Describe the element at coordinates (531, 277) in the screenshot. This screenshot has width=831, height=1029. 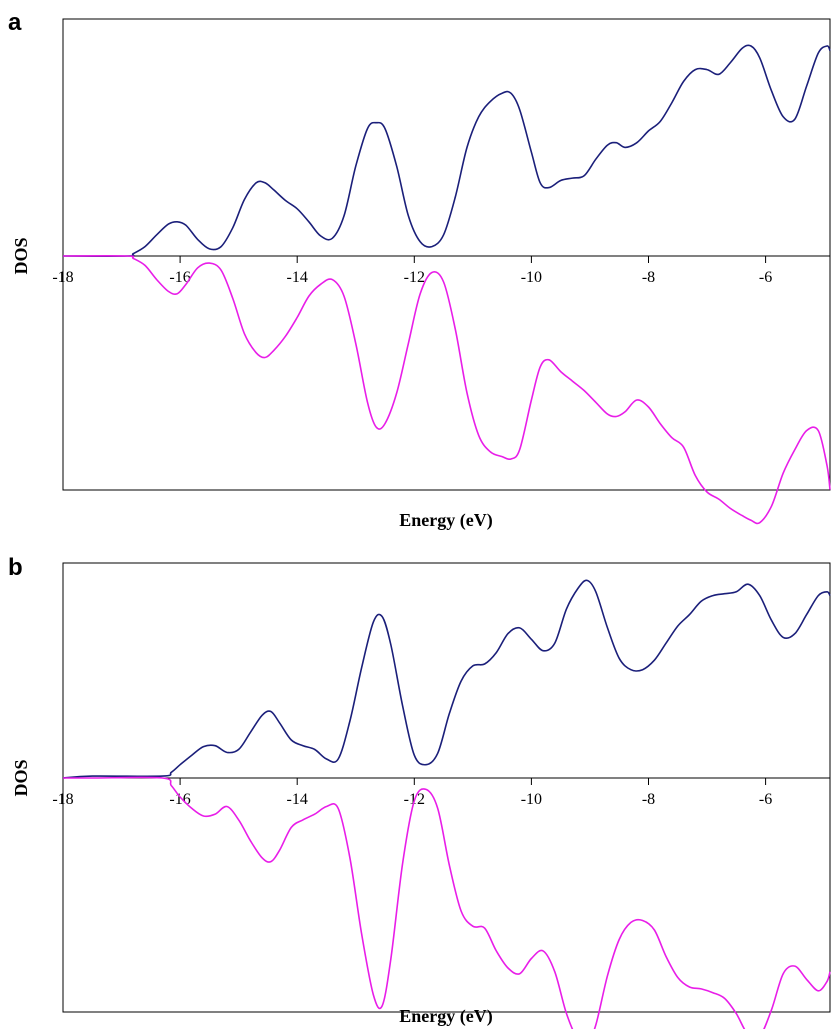
I see `x-tick-label-a-4: -10` at that location.